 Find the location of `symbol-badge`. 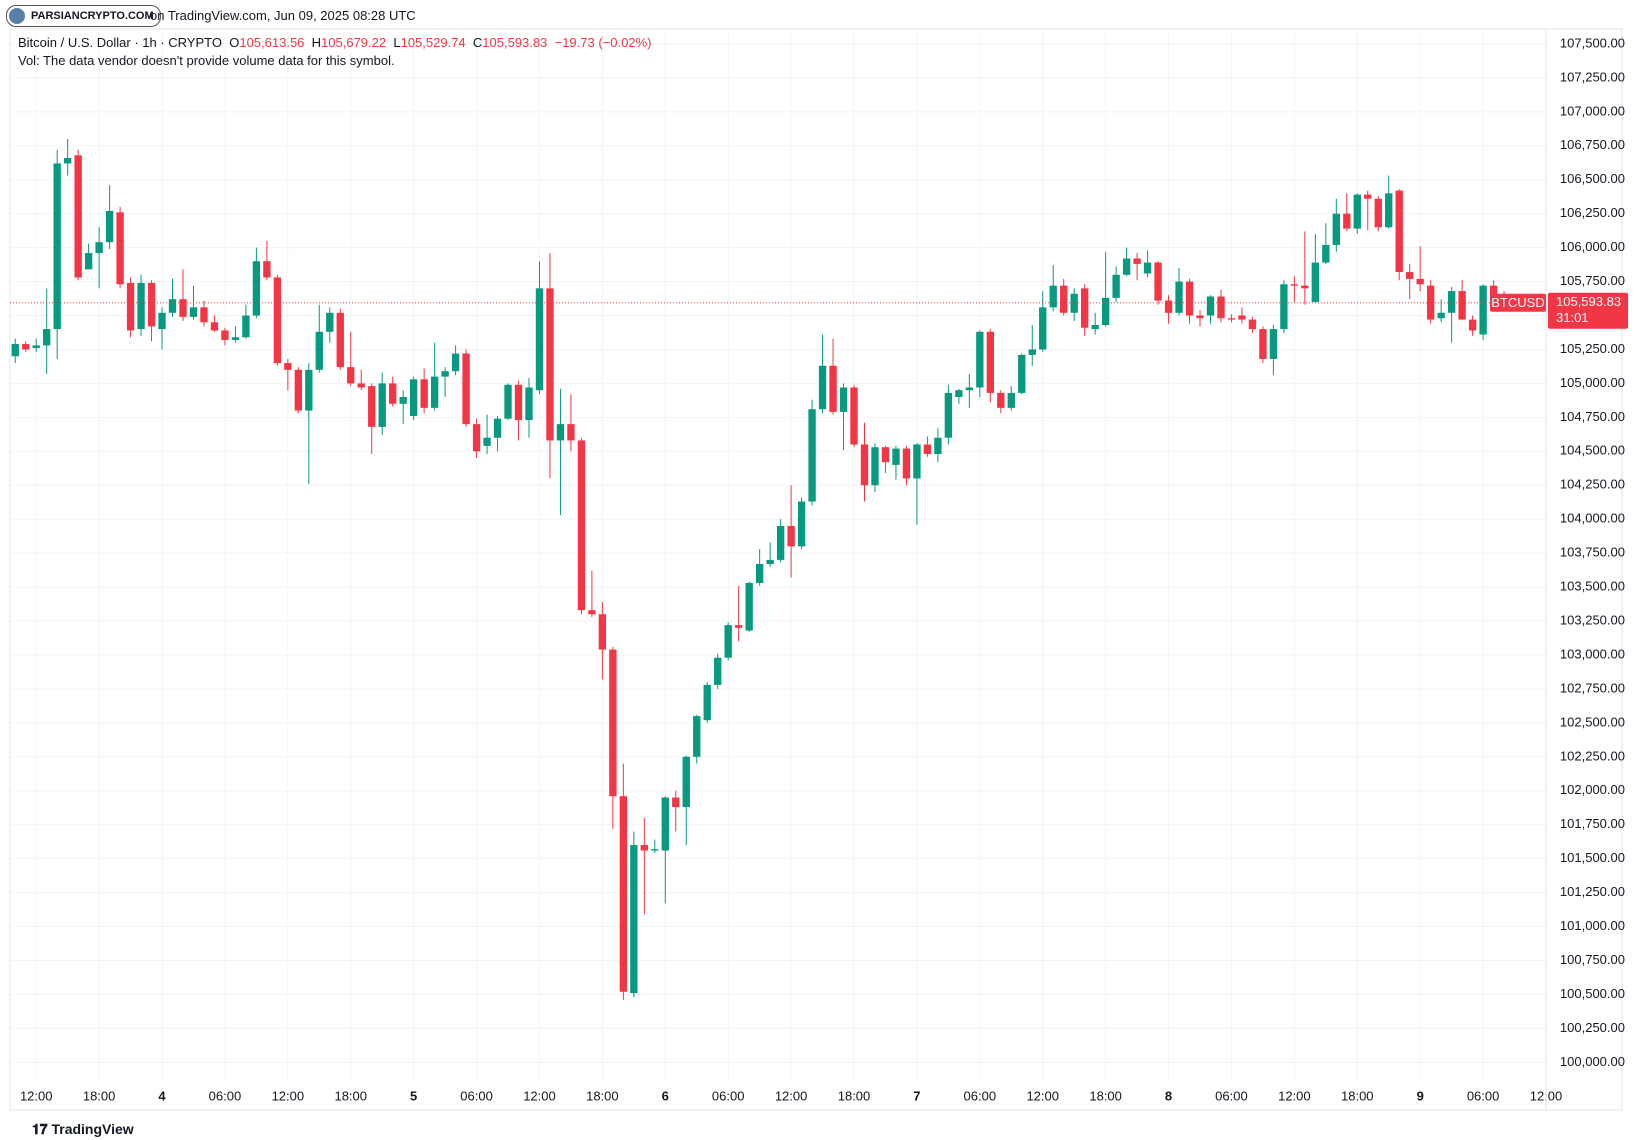

symbol-badge is located at coordinates (1518, 302).